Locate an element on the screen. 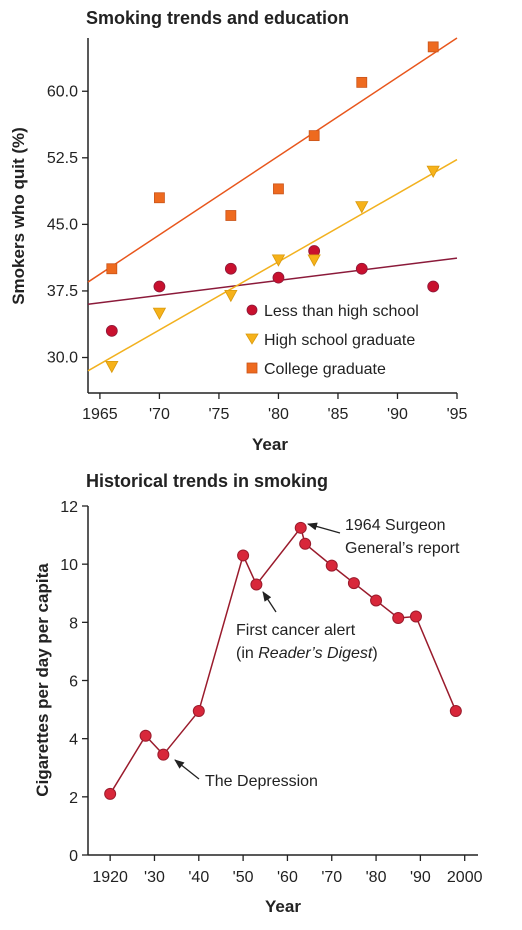 This screenshot has height=930, width=522. y-tick-label: 60.0 is located at coordinates (62, 91).